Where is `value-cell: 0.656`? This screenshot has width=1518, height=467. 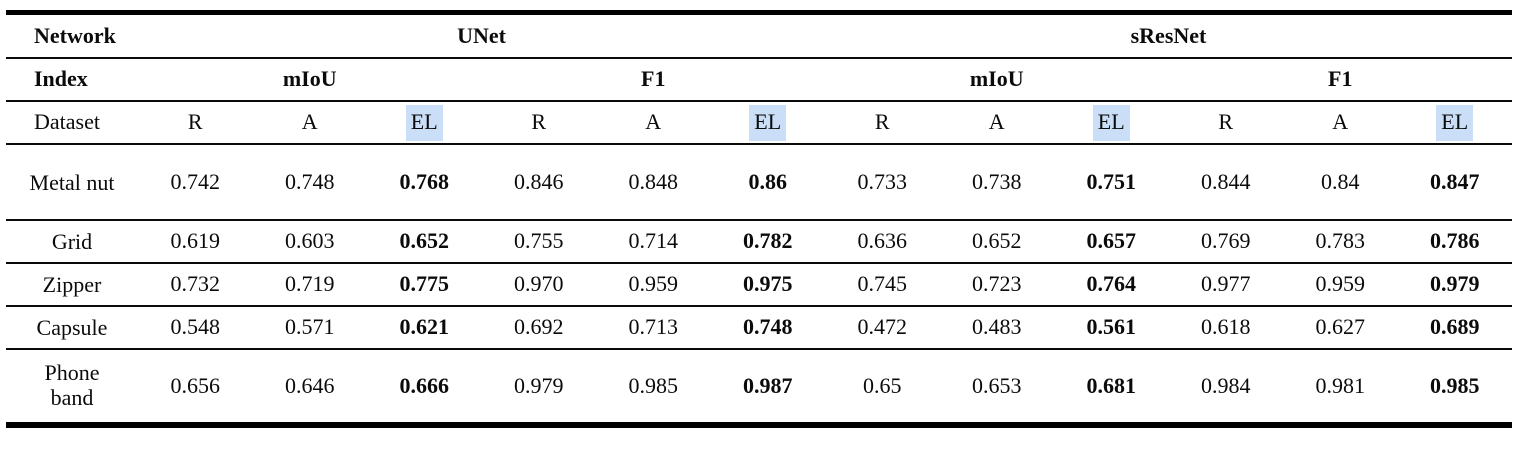 value-cell: 0.656 is located at coordinates (195, 385).